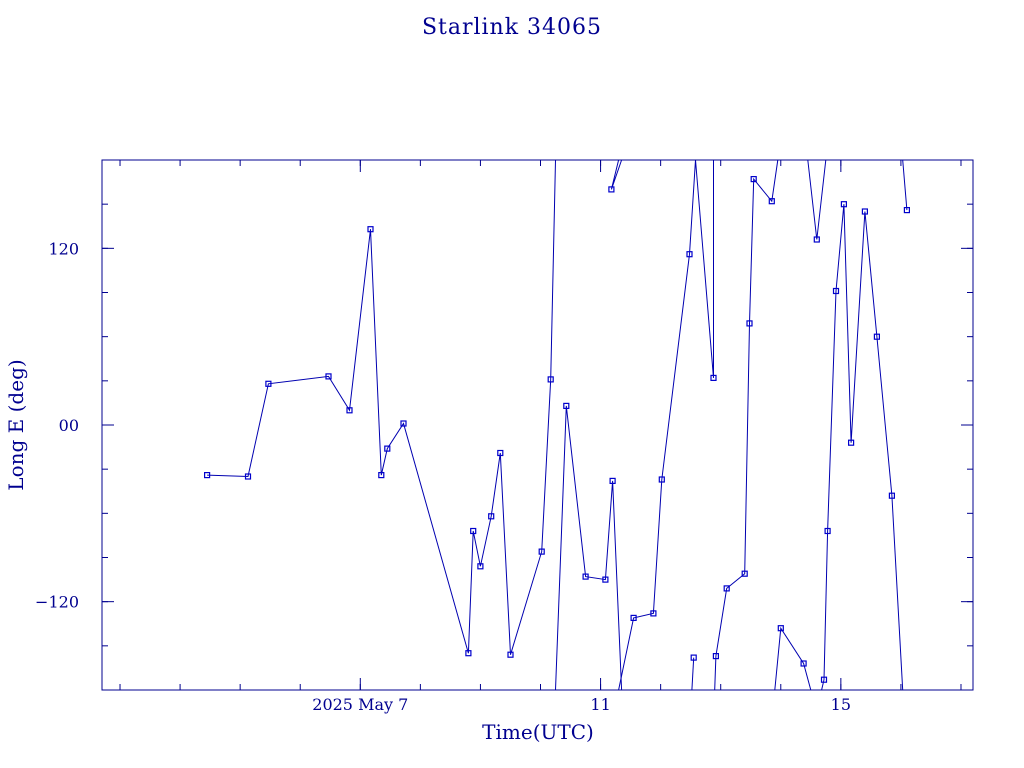  I want to click on y-tick-label: 00, so click(69, 425).